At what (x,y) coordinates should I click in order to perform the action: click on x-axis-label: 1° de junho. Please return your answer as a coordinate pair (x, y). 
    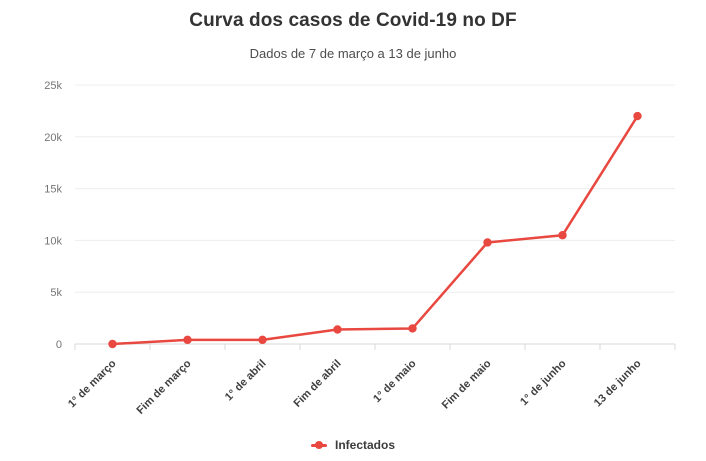
    Looking at the image, I should click on (543, 382).